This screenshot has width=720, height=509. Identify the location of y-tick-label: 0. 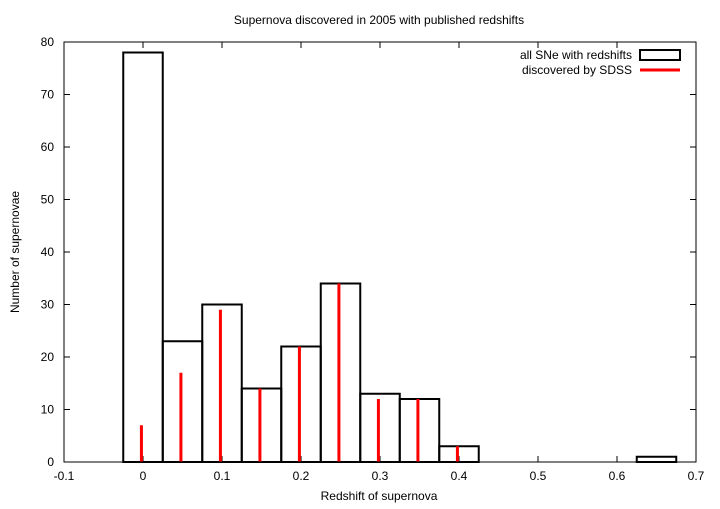
(50, 462).